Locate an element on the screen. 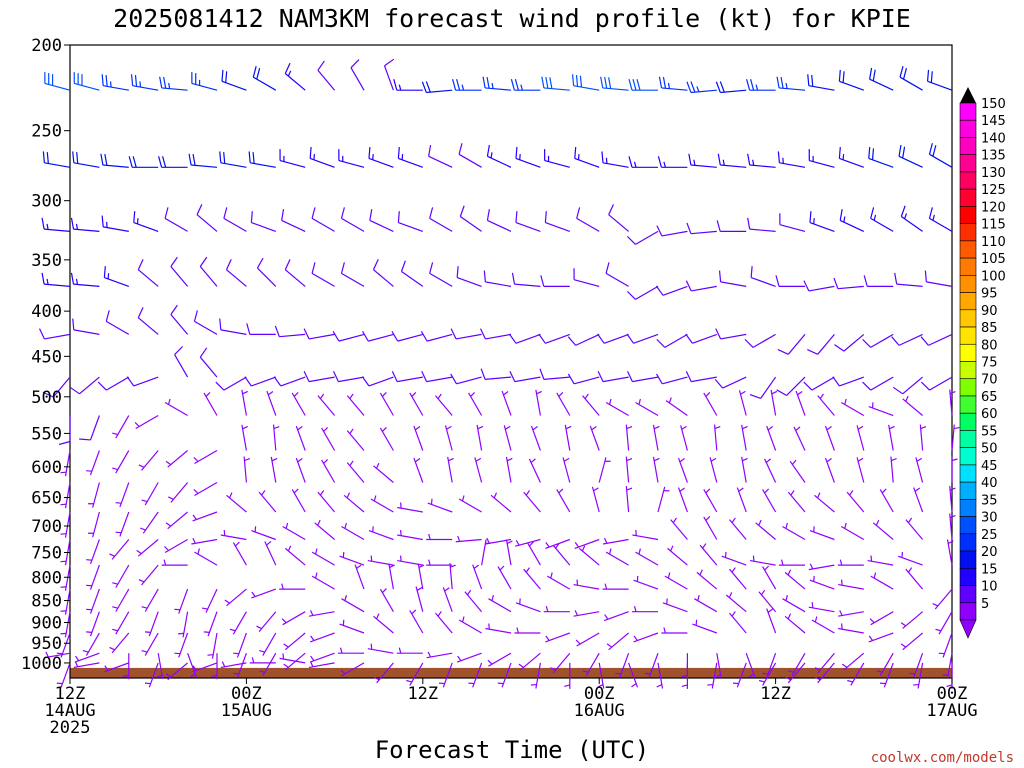 This screenshot has width=1024, height=768. colorbar-label: 100 is located at coordinates (993, 276).